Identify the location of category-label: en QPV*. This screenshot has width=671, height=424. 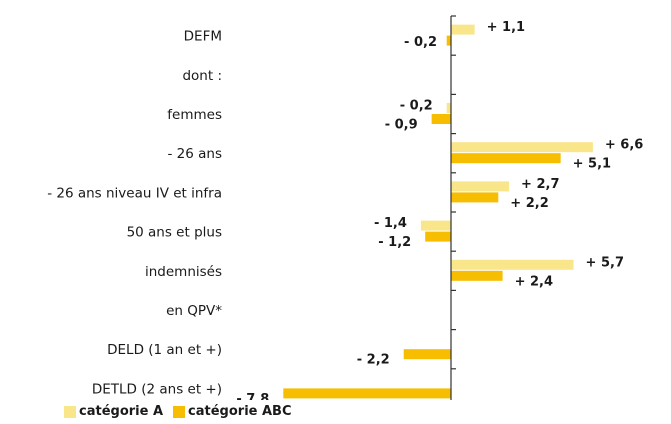
(194, 311).